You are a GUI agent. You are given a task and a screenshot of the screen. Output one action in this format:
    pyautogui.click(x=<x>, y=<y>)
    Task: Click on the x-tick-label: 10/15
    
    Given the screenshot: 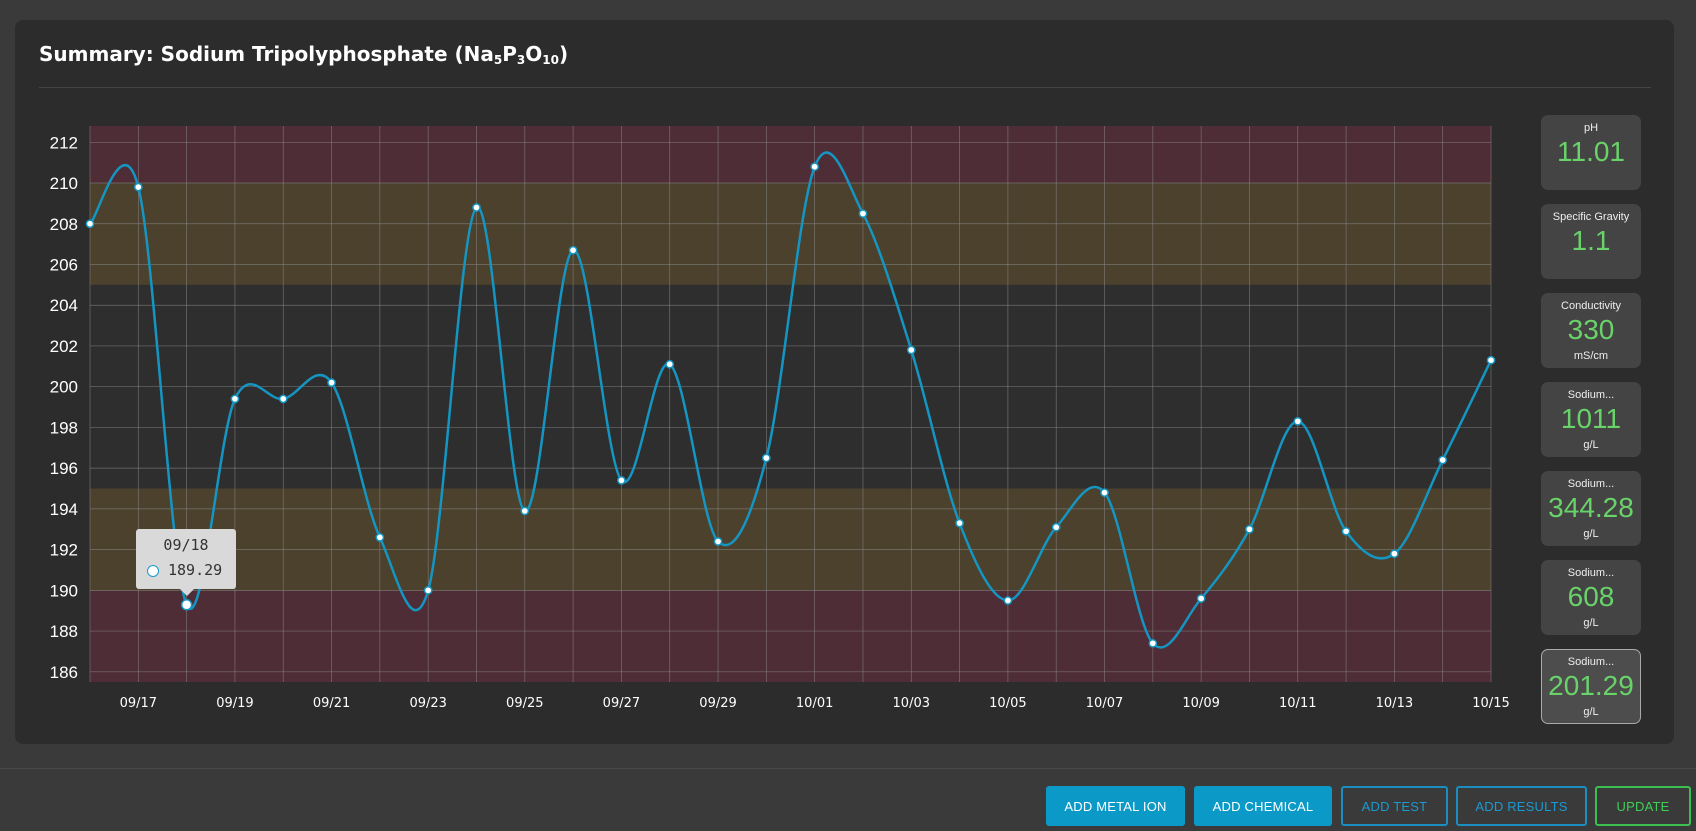 What is the action you would take?
    pyautogui.click(x=1490, y=703)
    